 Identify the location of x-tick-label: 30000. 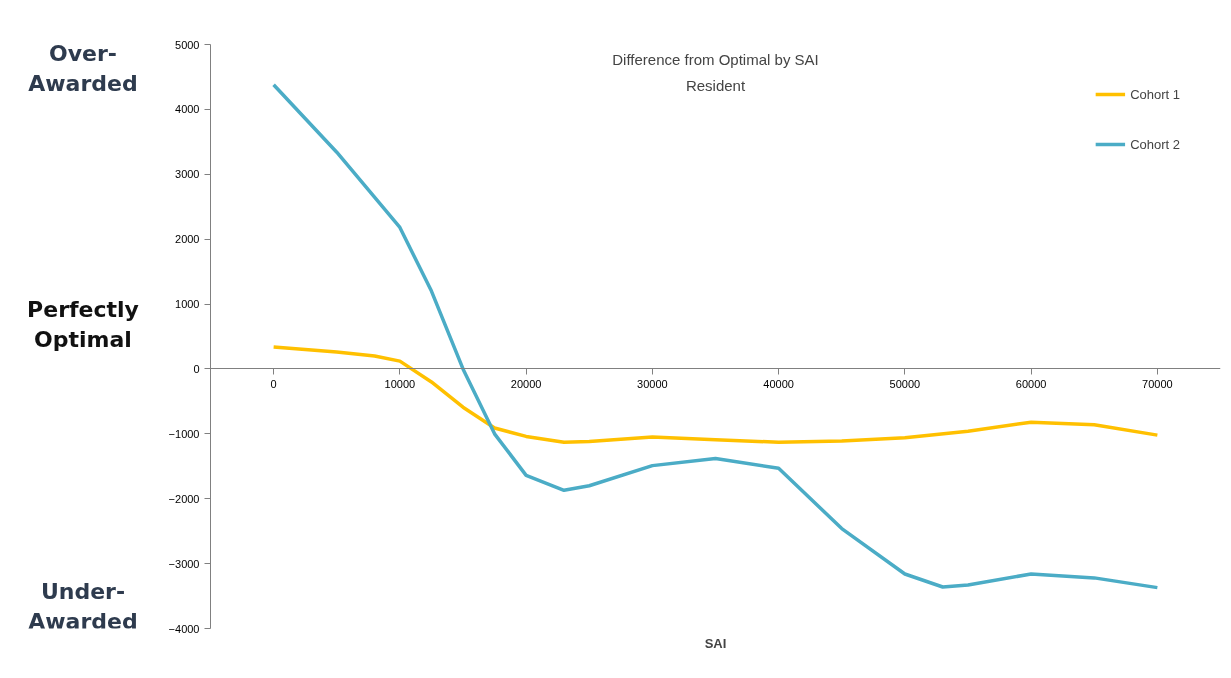
(652, 383).